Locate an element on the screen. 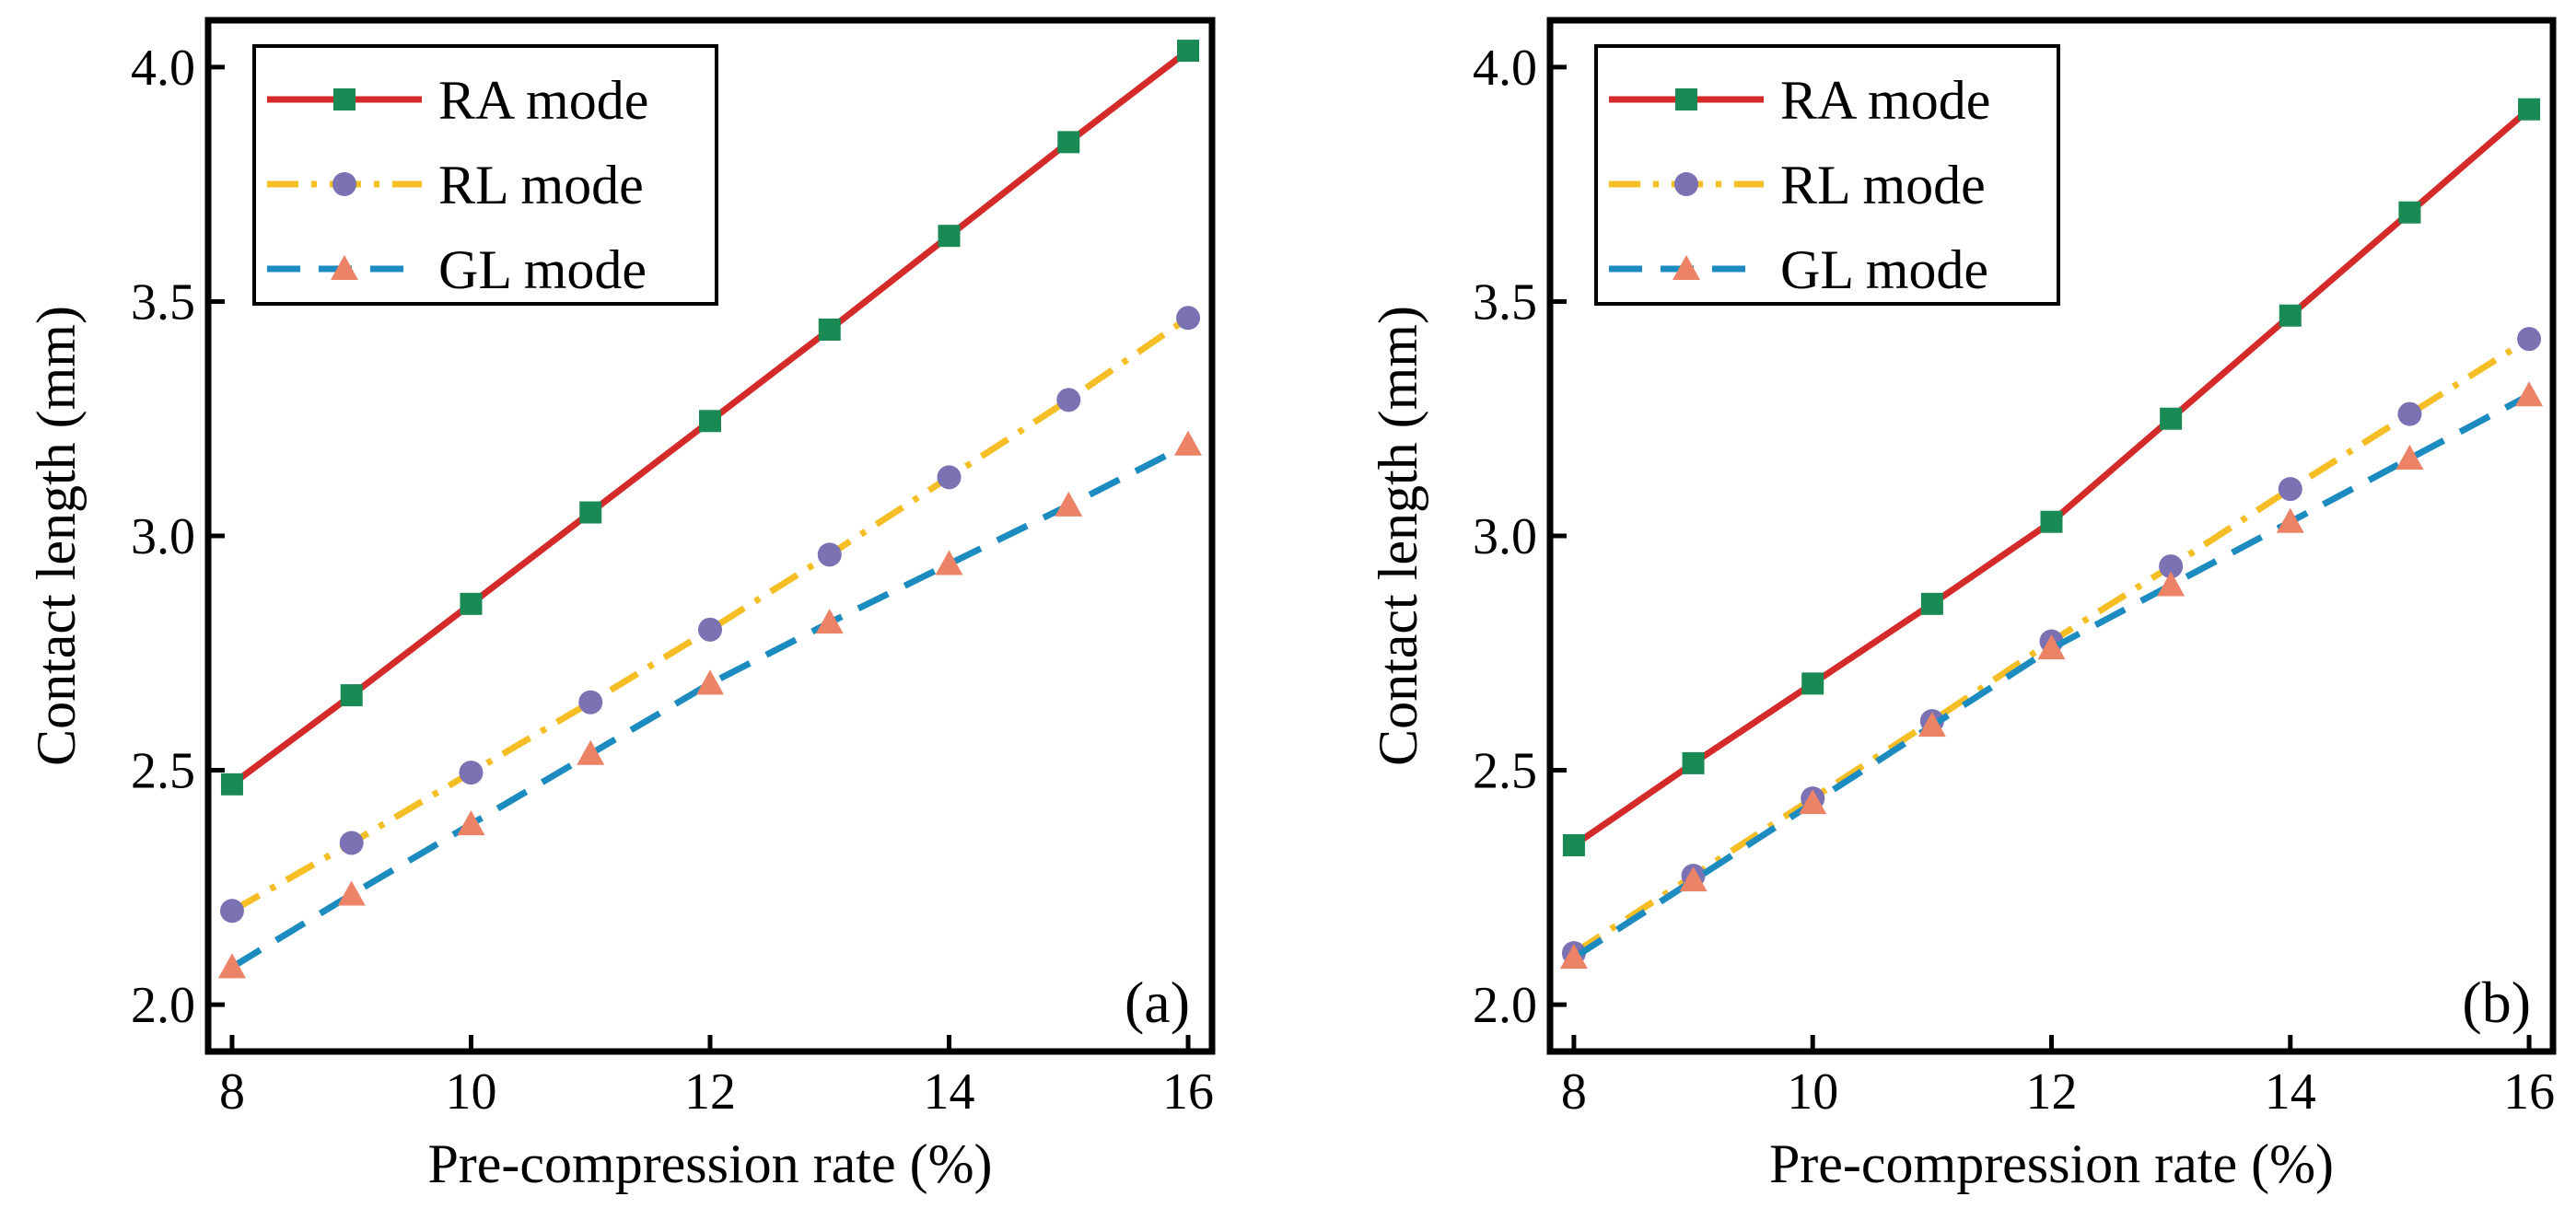 The width and height of the screenshot is (2576, 1220). legend-entry-gl-mode: GL mode is located at coordinates (457, 270).